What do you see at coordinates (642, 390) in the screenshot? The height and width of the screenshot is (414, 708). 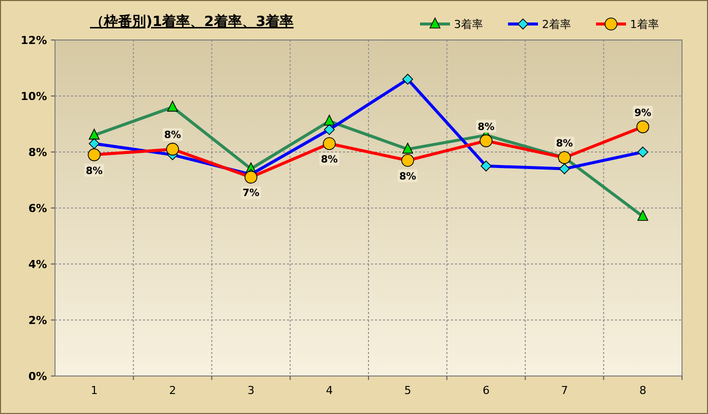 I see `x-tick-label: 8` at bounding box center [642, 390].